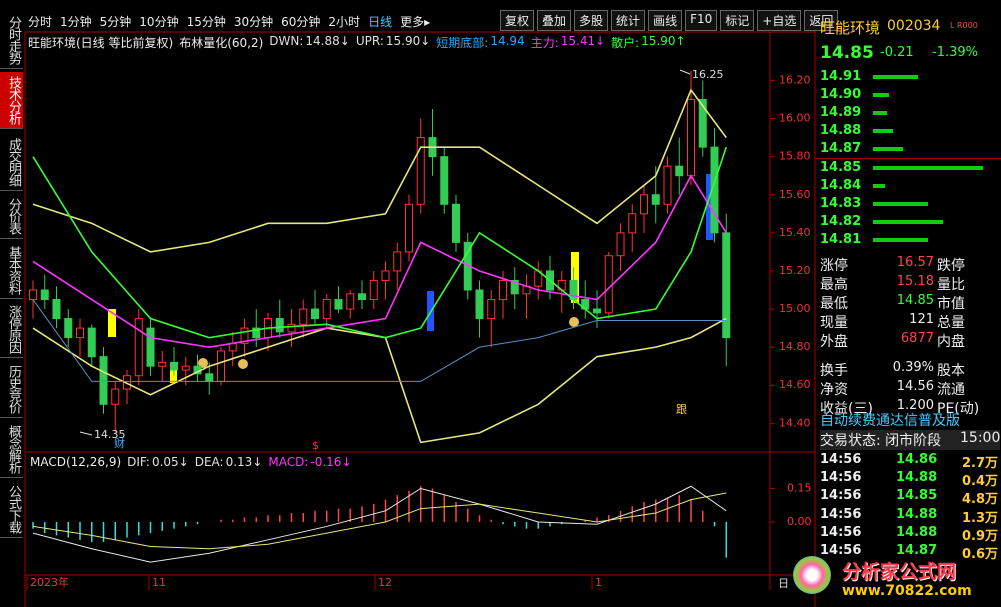 The height and width of the screenshot is (607, 1001). I want to click on side-tab: 公式下载, so click(11, 509).